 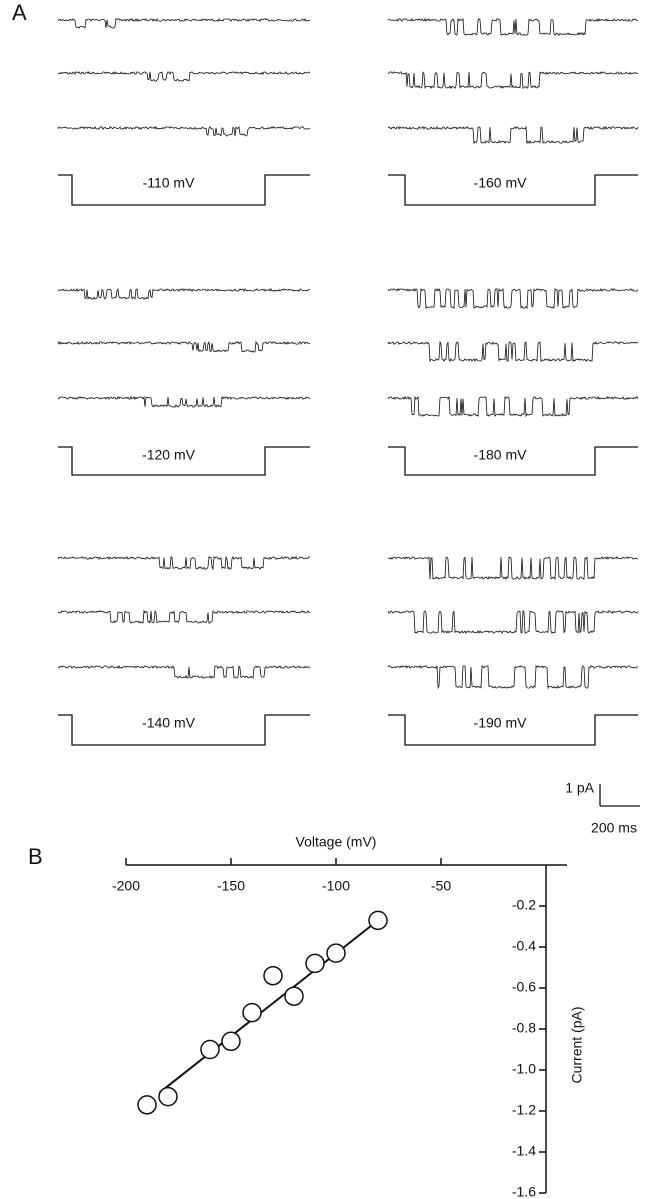 I want to click on x-tick-label: -50, so click(x=441, y=886).